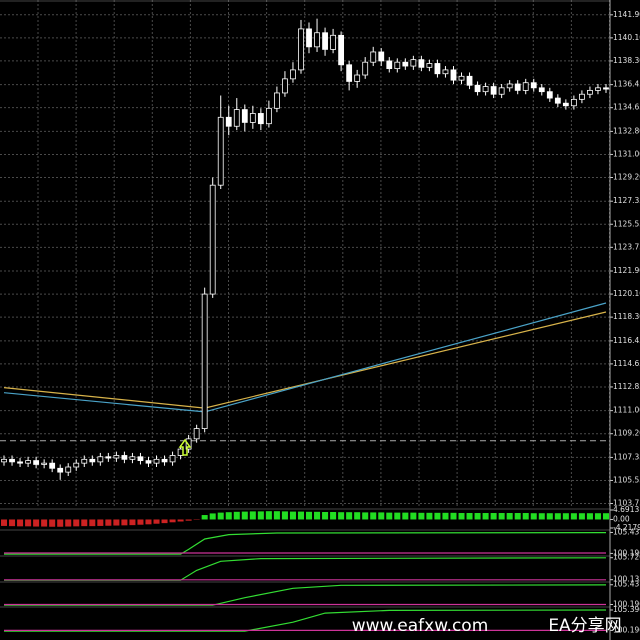 This screenshot has height=640, width=640. Describe the element at coordinates (626, 200) in the screenshot. I see `y-tick-label: 1127.35` at that location.